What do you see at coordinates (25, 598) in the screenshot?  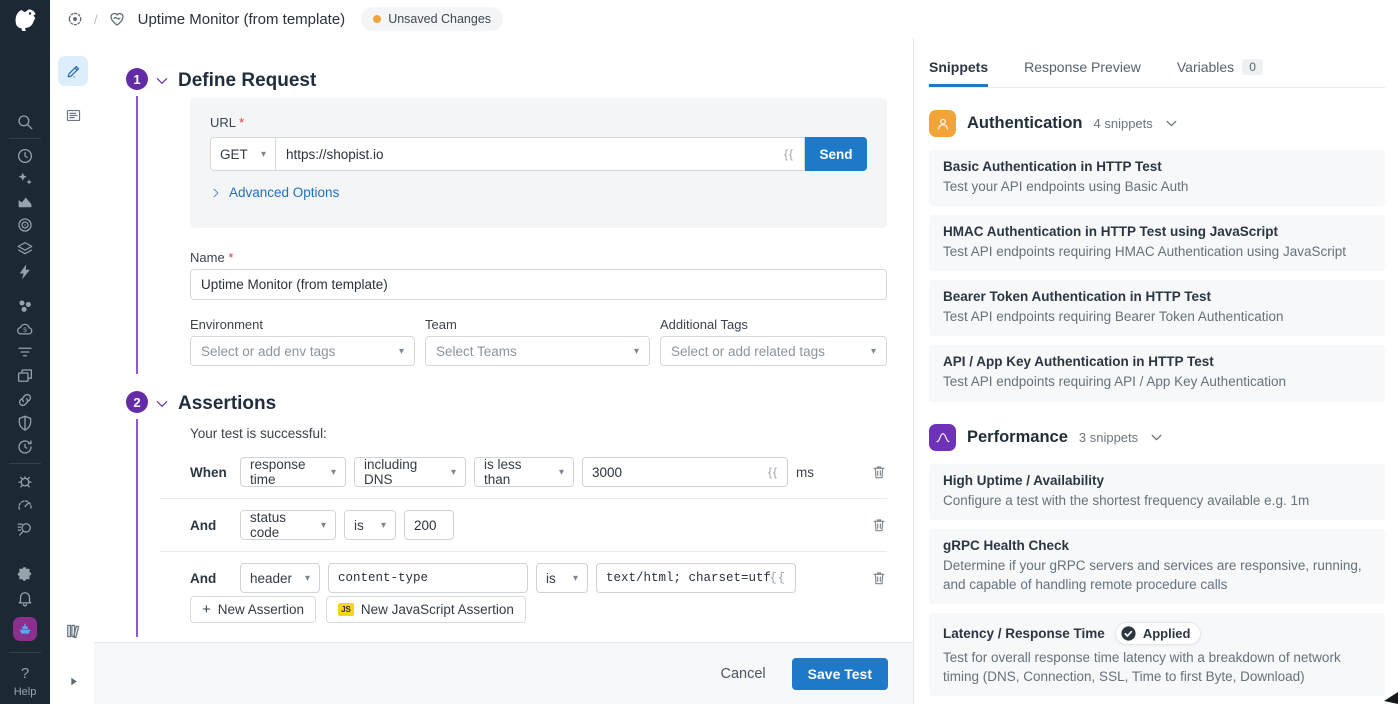 I see `bell-icon` at bounding box center [25, 598].